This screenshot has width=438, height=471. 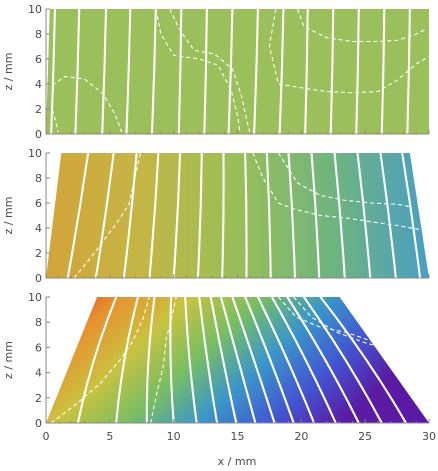 What do you see at coordinates (174, 436) in the screenshot?
I see `x-tick-label: 10` at bounding box center [174, 436].